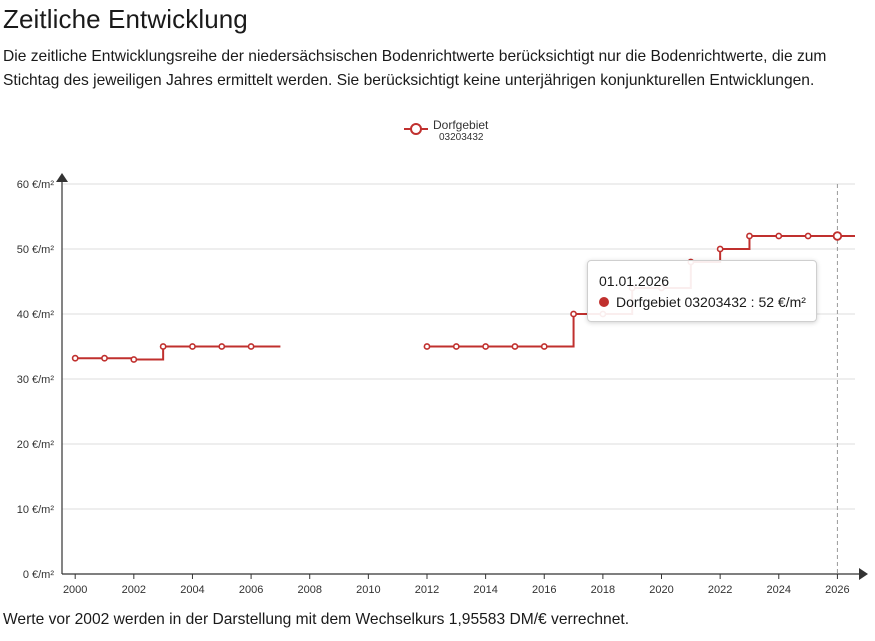 This screenshot has width=875, height=641. I want to click on x-tick-label: 2016, so click(544, 590).